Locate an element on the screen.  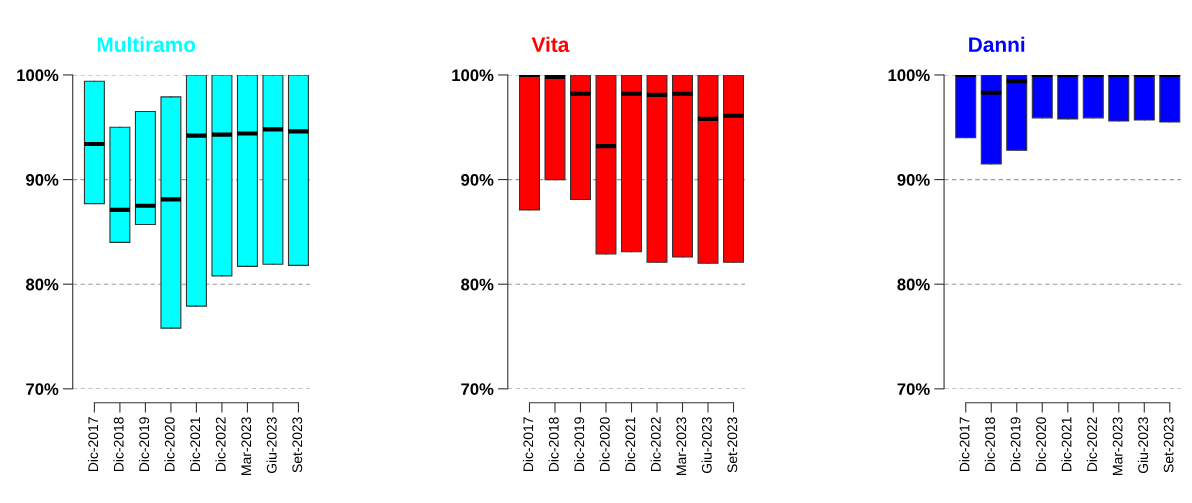
chart-title: Vita is located at coordinates (550, 44).